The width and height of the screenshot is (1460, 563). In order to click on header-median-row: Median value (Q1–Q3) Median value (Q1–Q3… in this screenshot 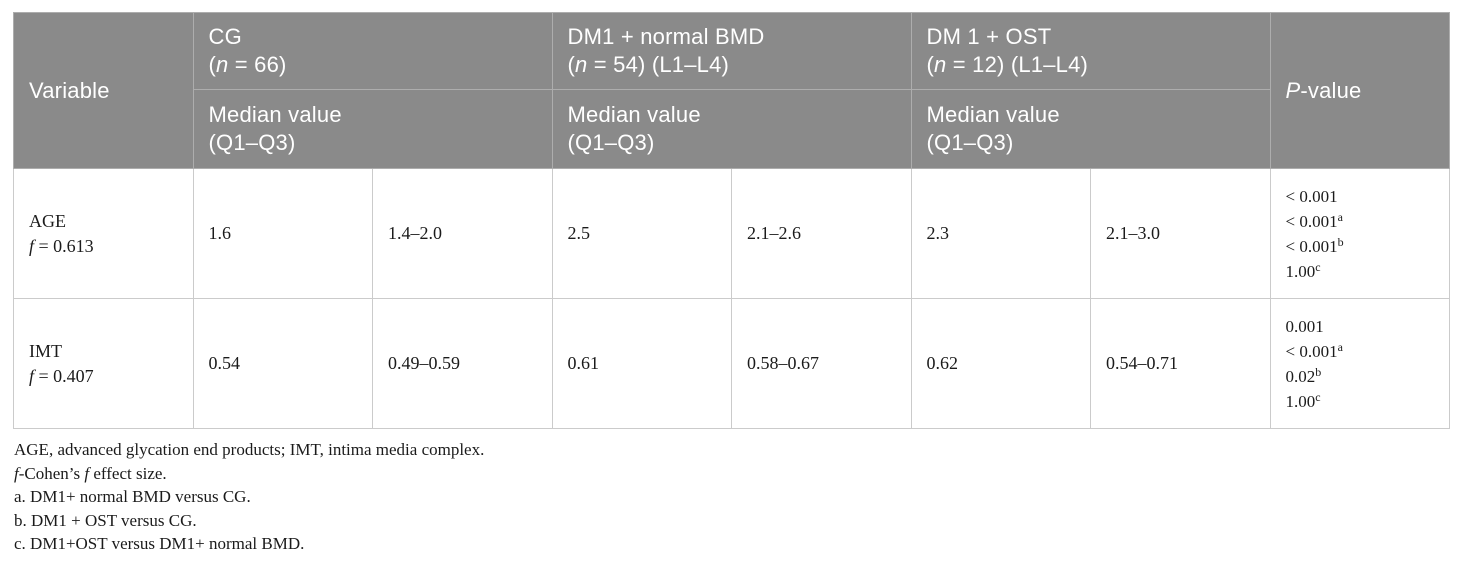, I will do `click(732, 129)`.